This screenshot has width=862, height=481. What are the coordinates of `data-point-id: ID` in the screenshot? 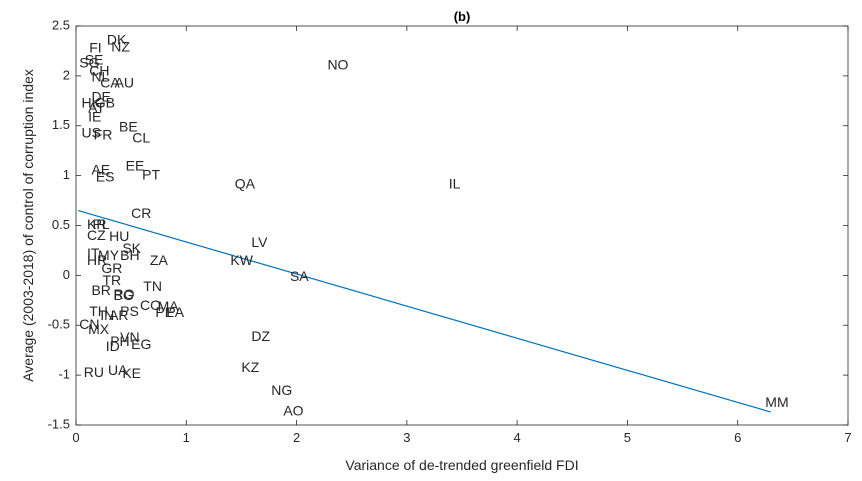 It's located at (113, 346).